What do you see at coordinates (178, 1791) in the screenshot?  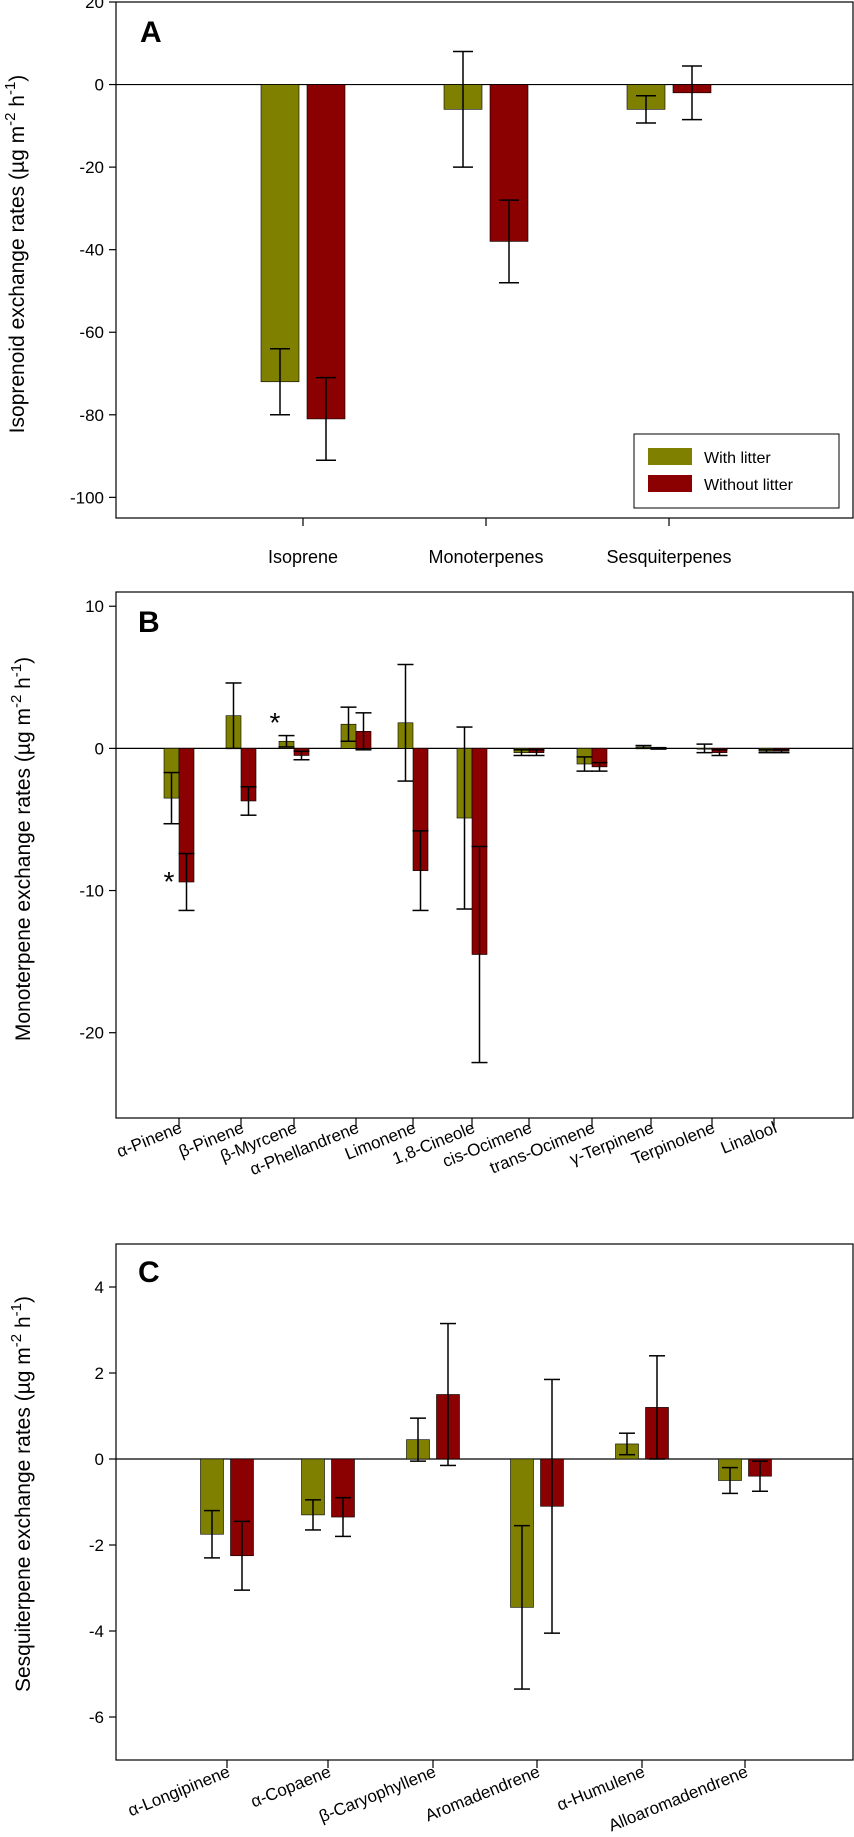 I see `x-tick-label: α-Longipinene` at bounding box center [178, 1791].